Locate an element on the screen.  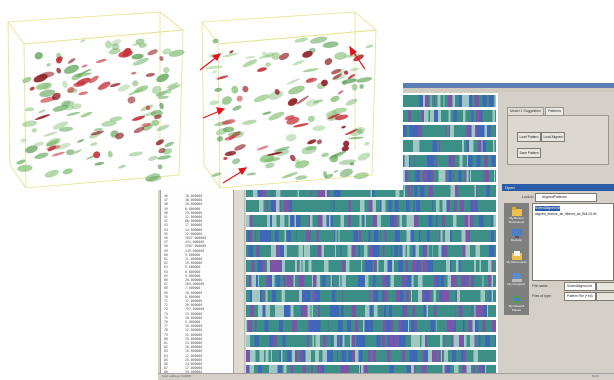
row-index: 68 is located at coordinates (166, 288).